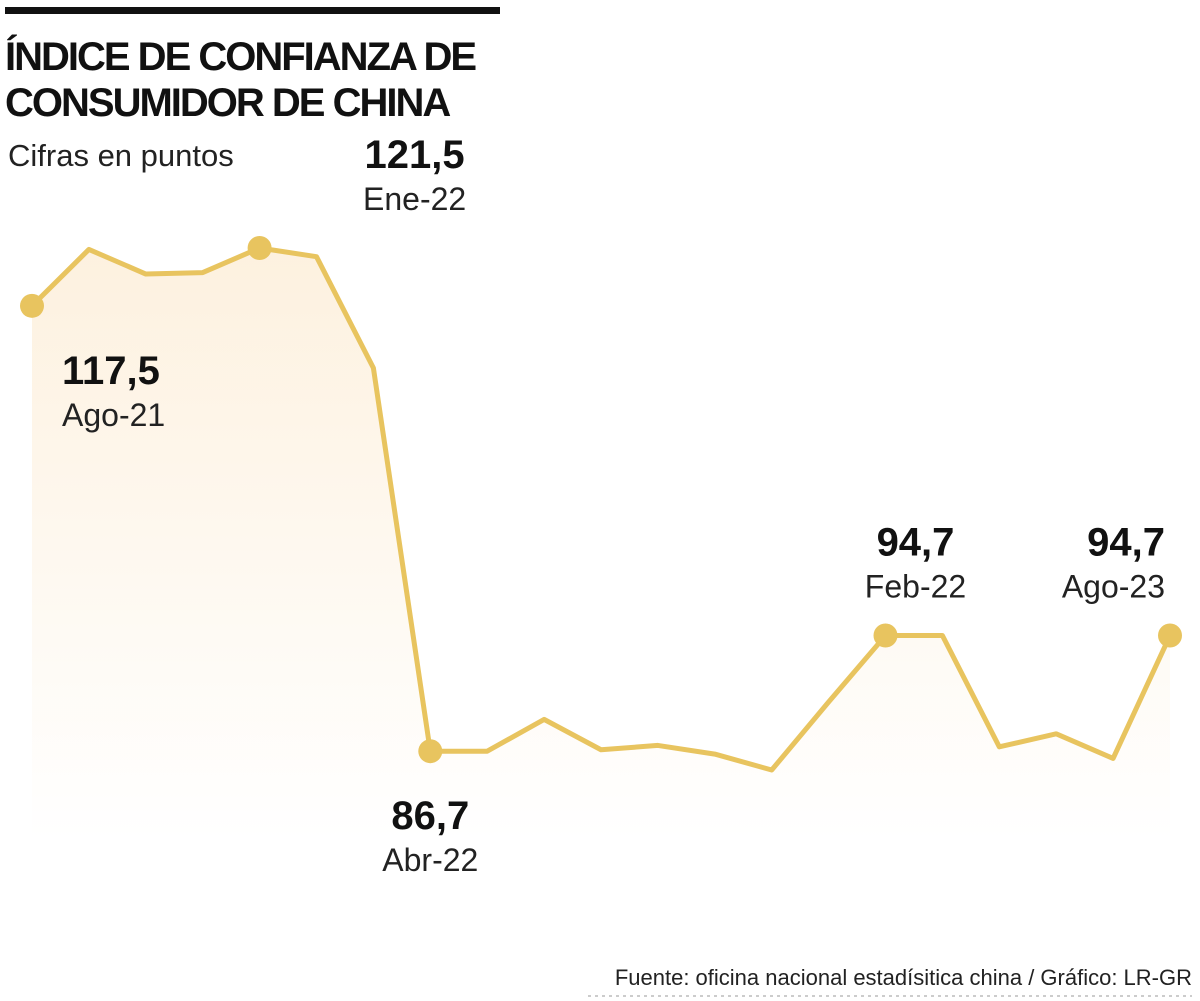 The width and height of the screenshot is (1200, 1001). I want to click on category-label: Abr-22, so click(430, 860).